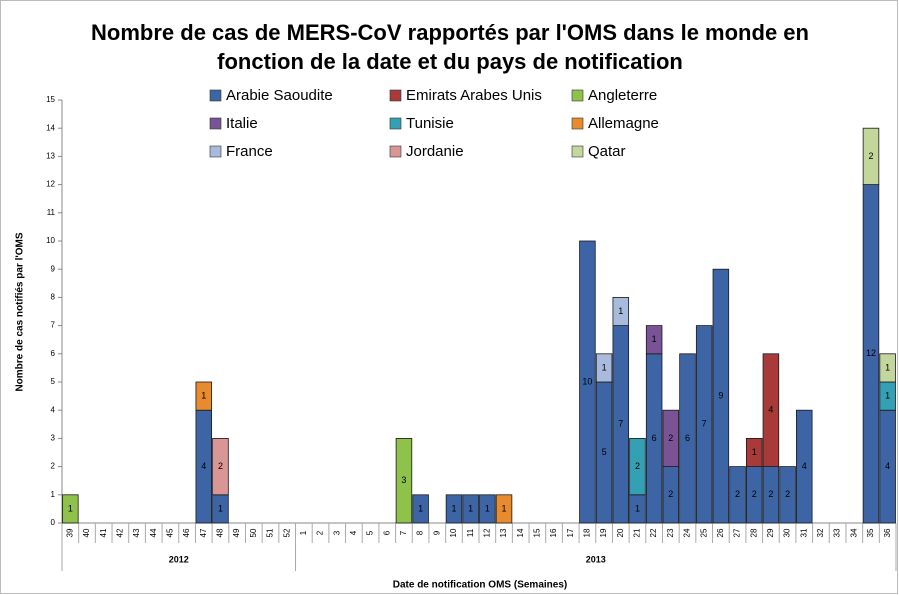 The image size is (899, 595). Describe the element at coordinates (220, 532) in the screenshot. I see `x-tick-label: 48` at that location.